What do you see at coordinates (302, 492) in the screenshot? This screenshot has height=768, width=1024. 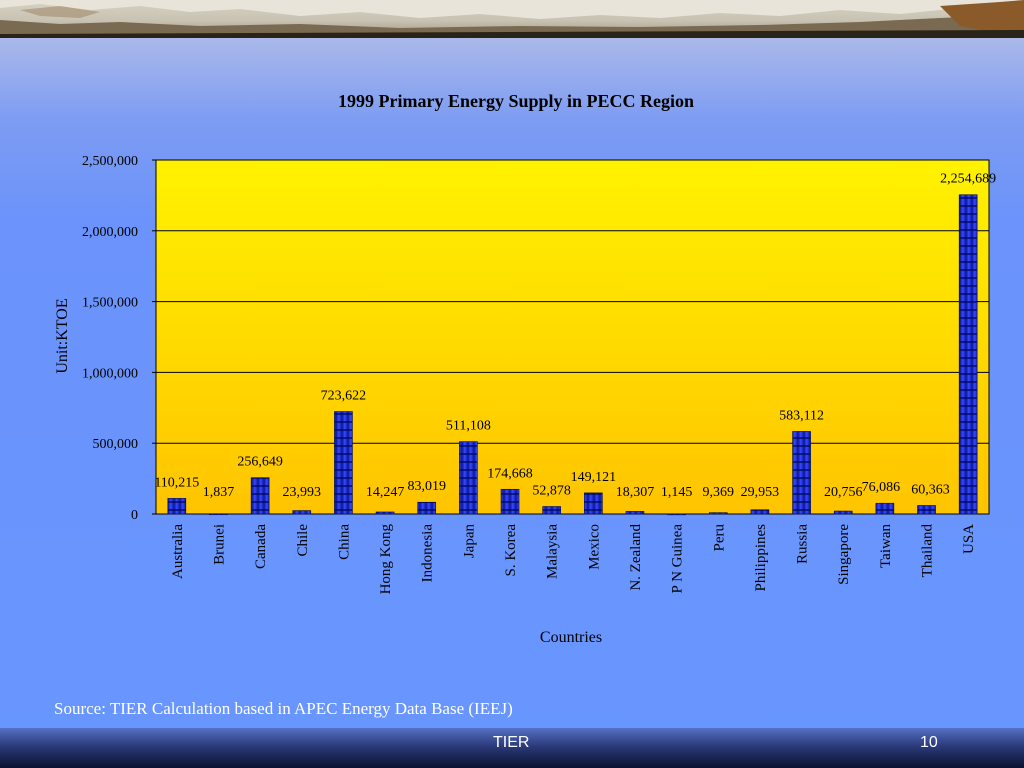 I see `data-label: 23,993` at bounding box center [302, 492].